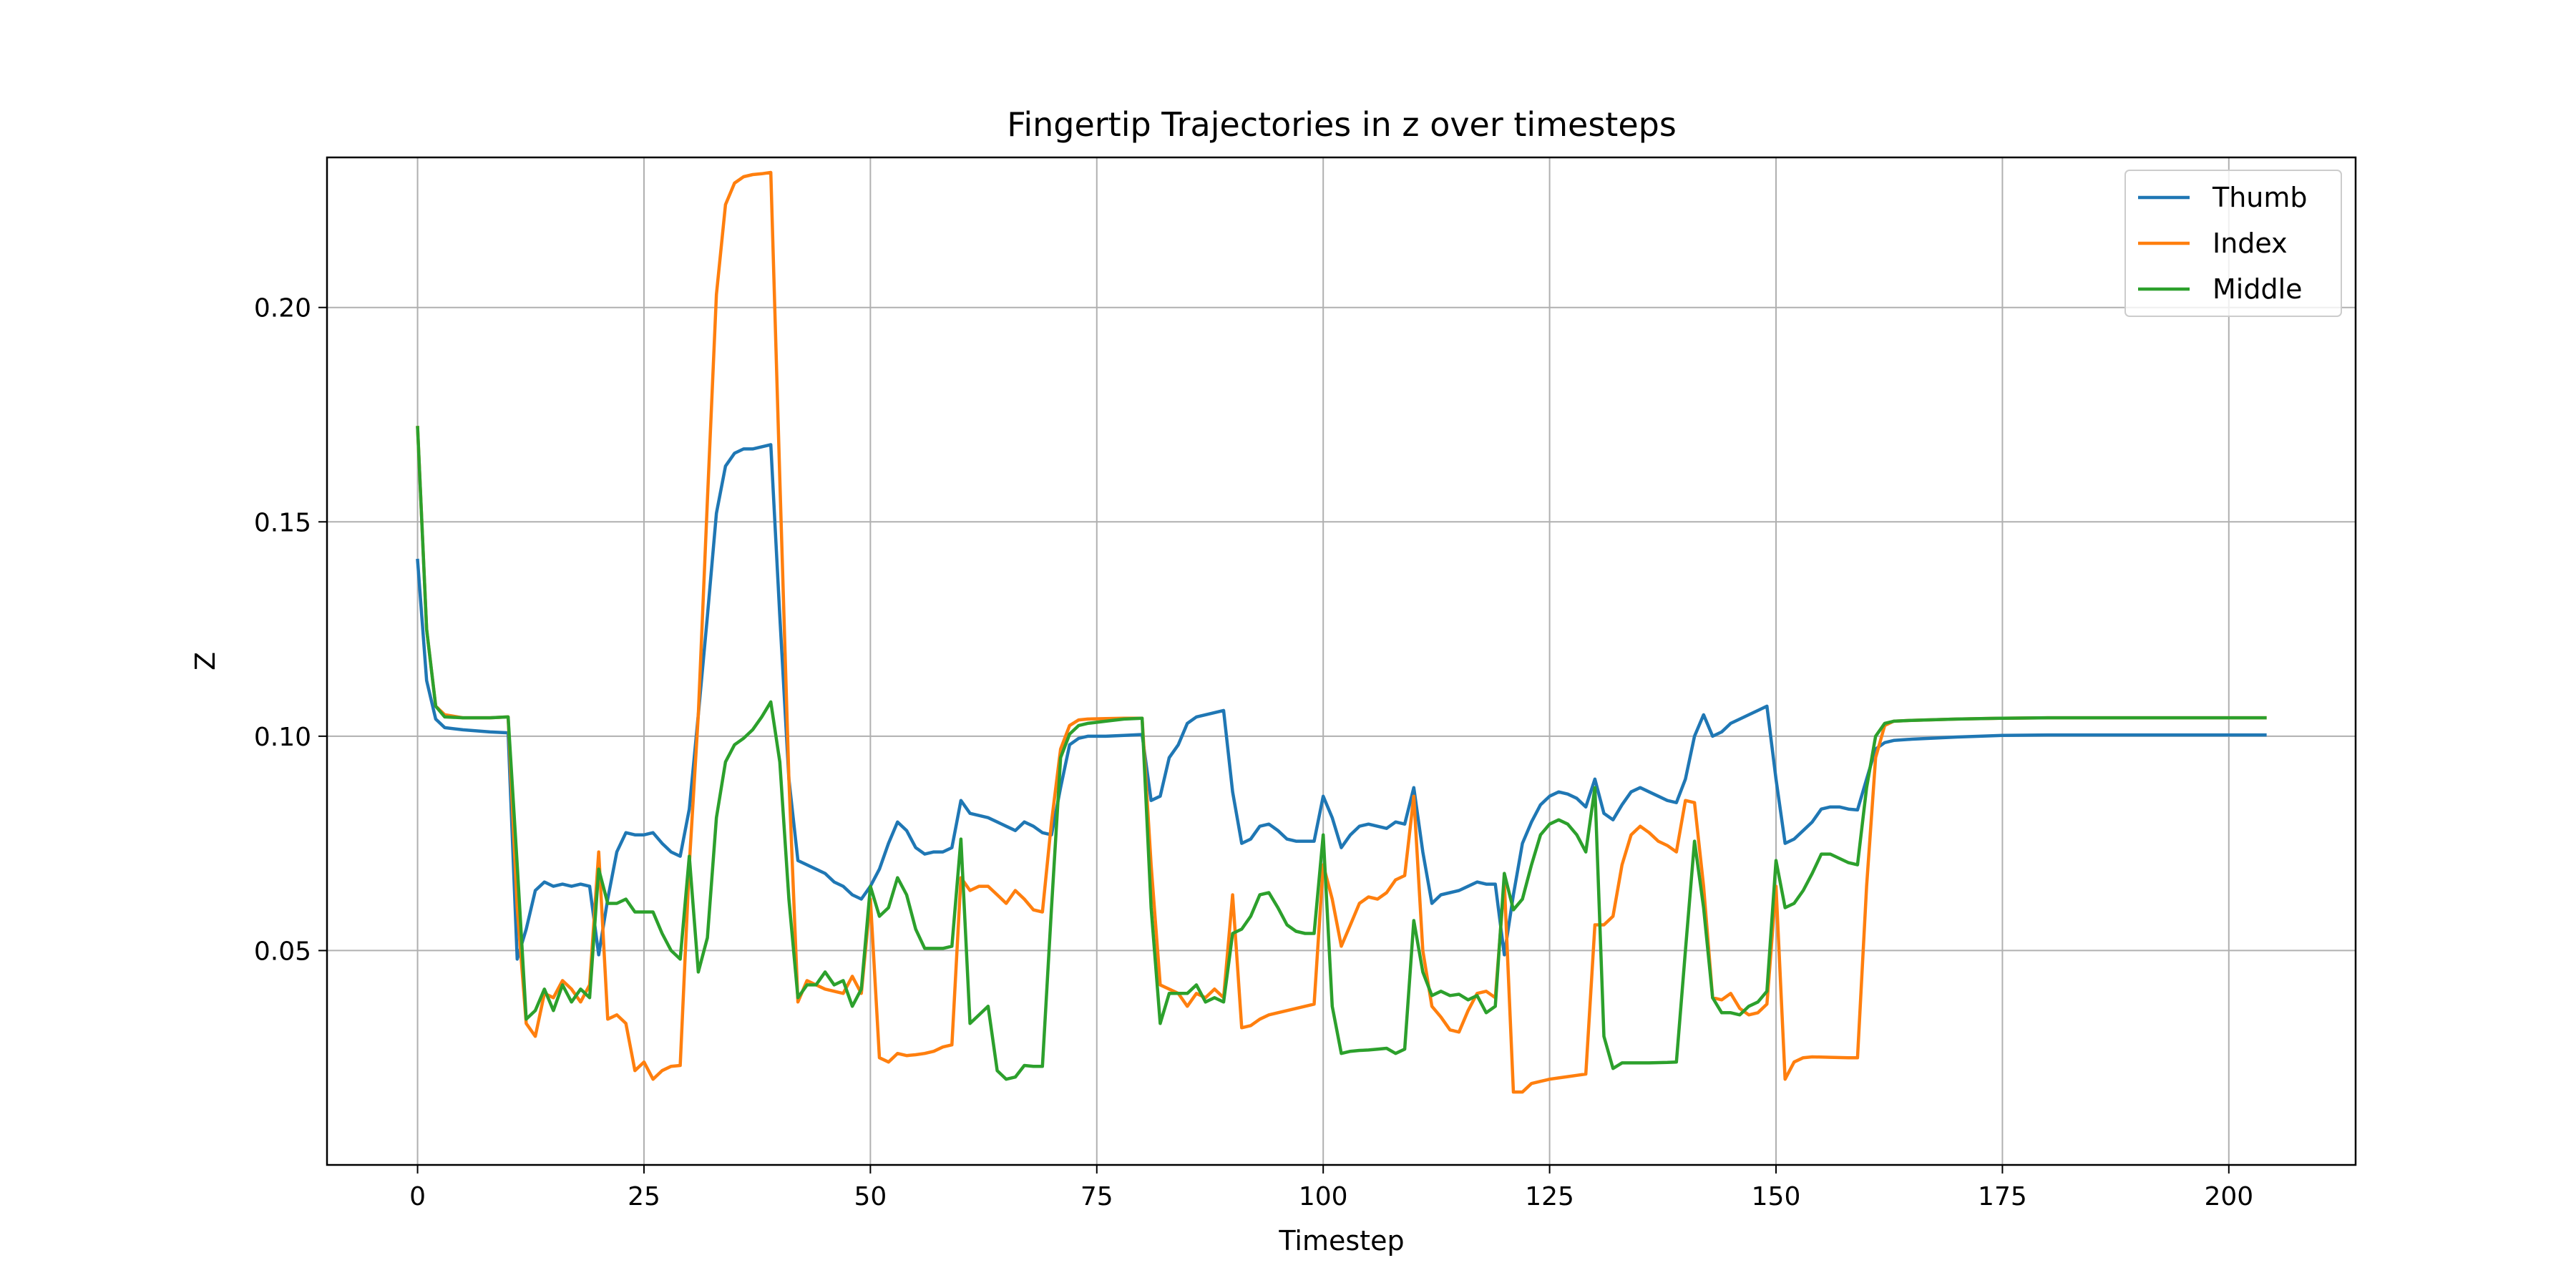  Describe the element at coordinates (644, 1196) in the screenshot. I see `x-tick-label: 25` at that location.